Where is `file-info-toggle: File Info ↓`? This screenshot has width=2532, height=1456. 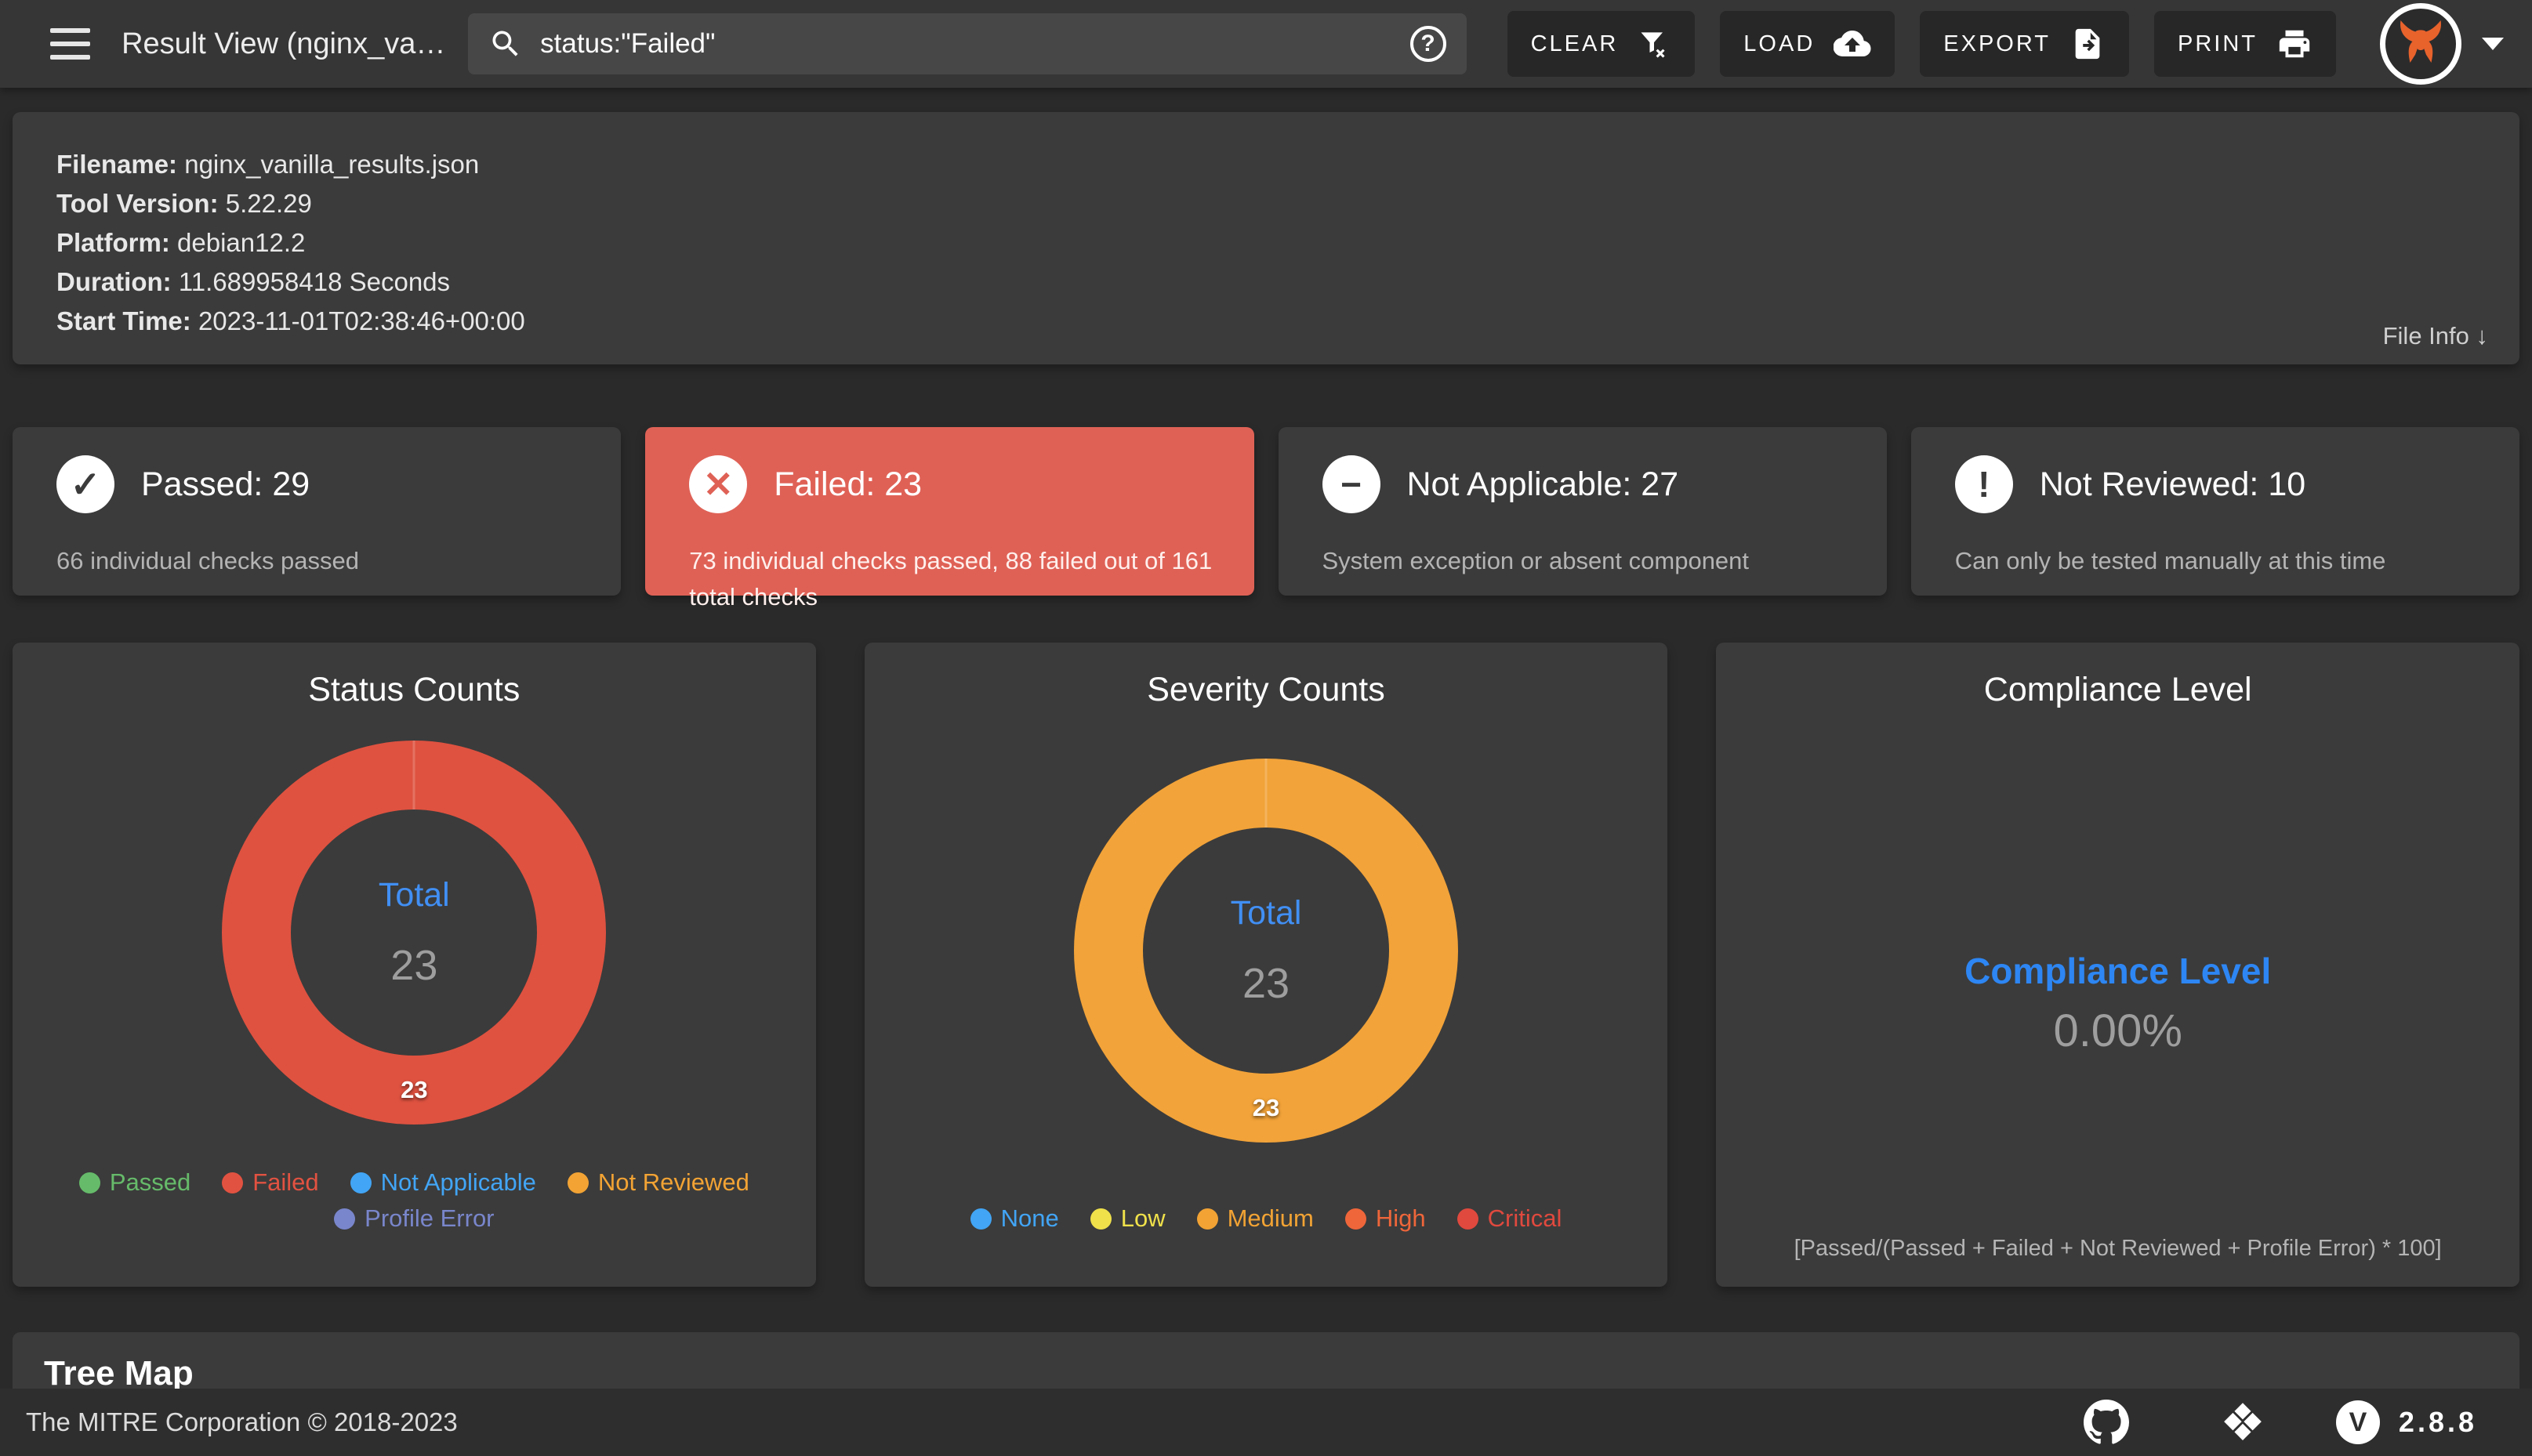
file-info-toggle: File Info ↓ is located at coordinates (2435, 336).